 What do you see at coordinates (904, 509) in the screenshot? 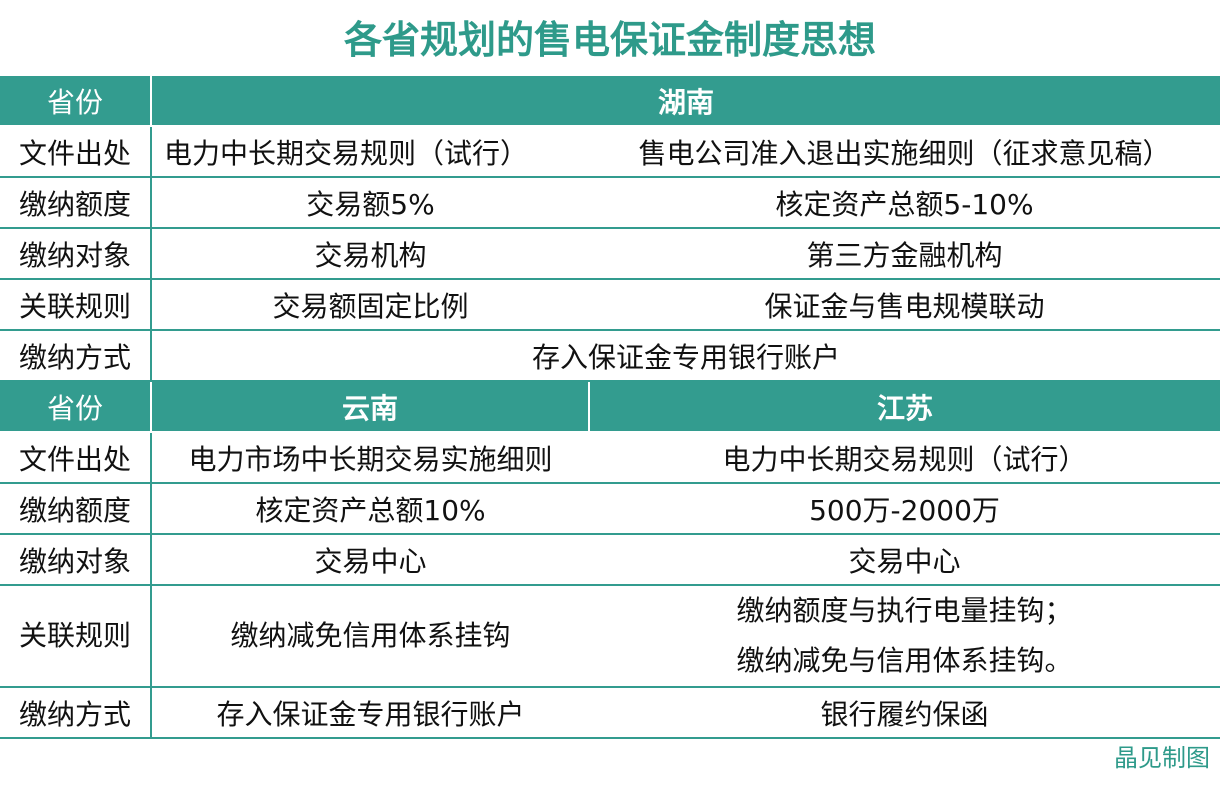
I see `cell: 500万-2000万` at bounding box center [904, 509].